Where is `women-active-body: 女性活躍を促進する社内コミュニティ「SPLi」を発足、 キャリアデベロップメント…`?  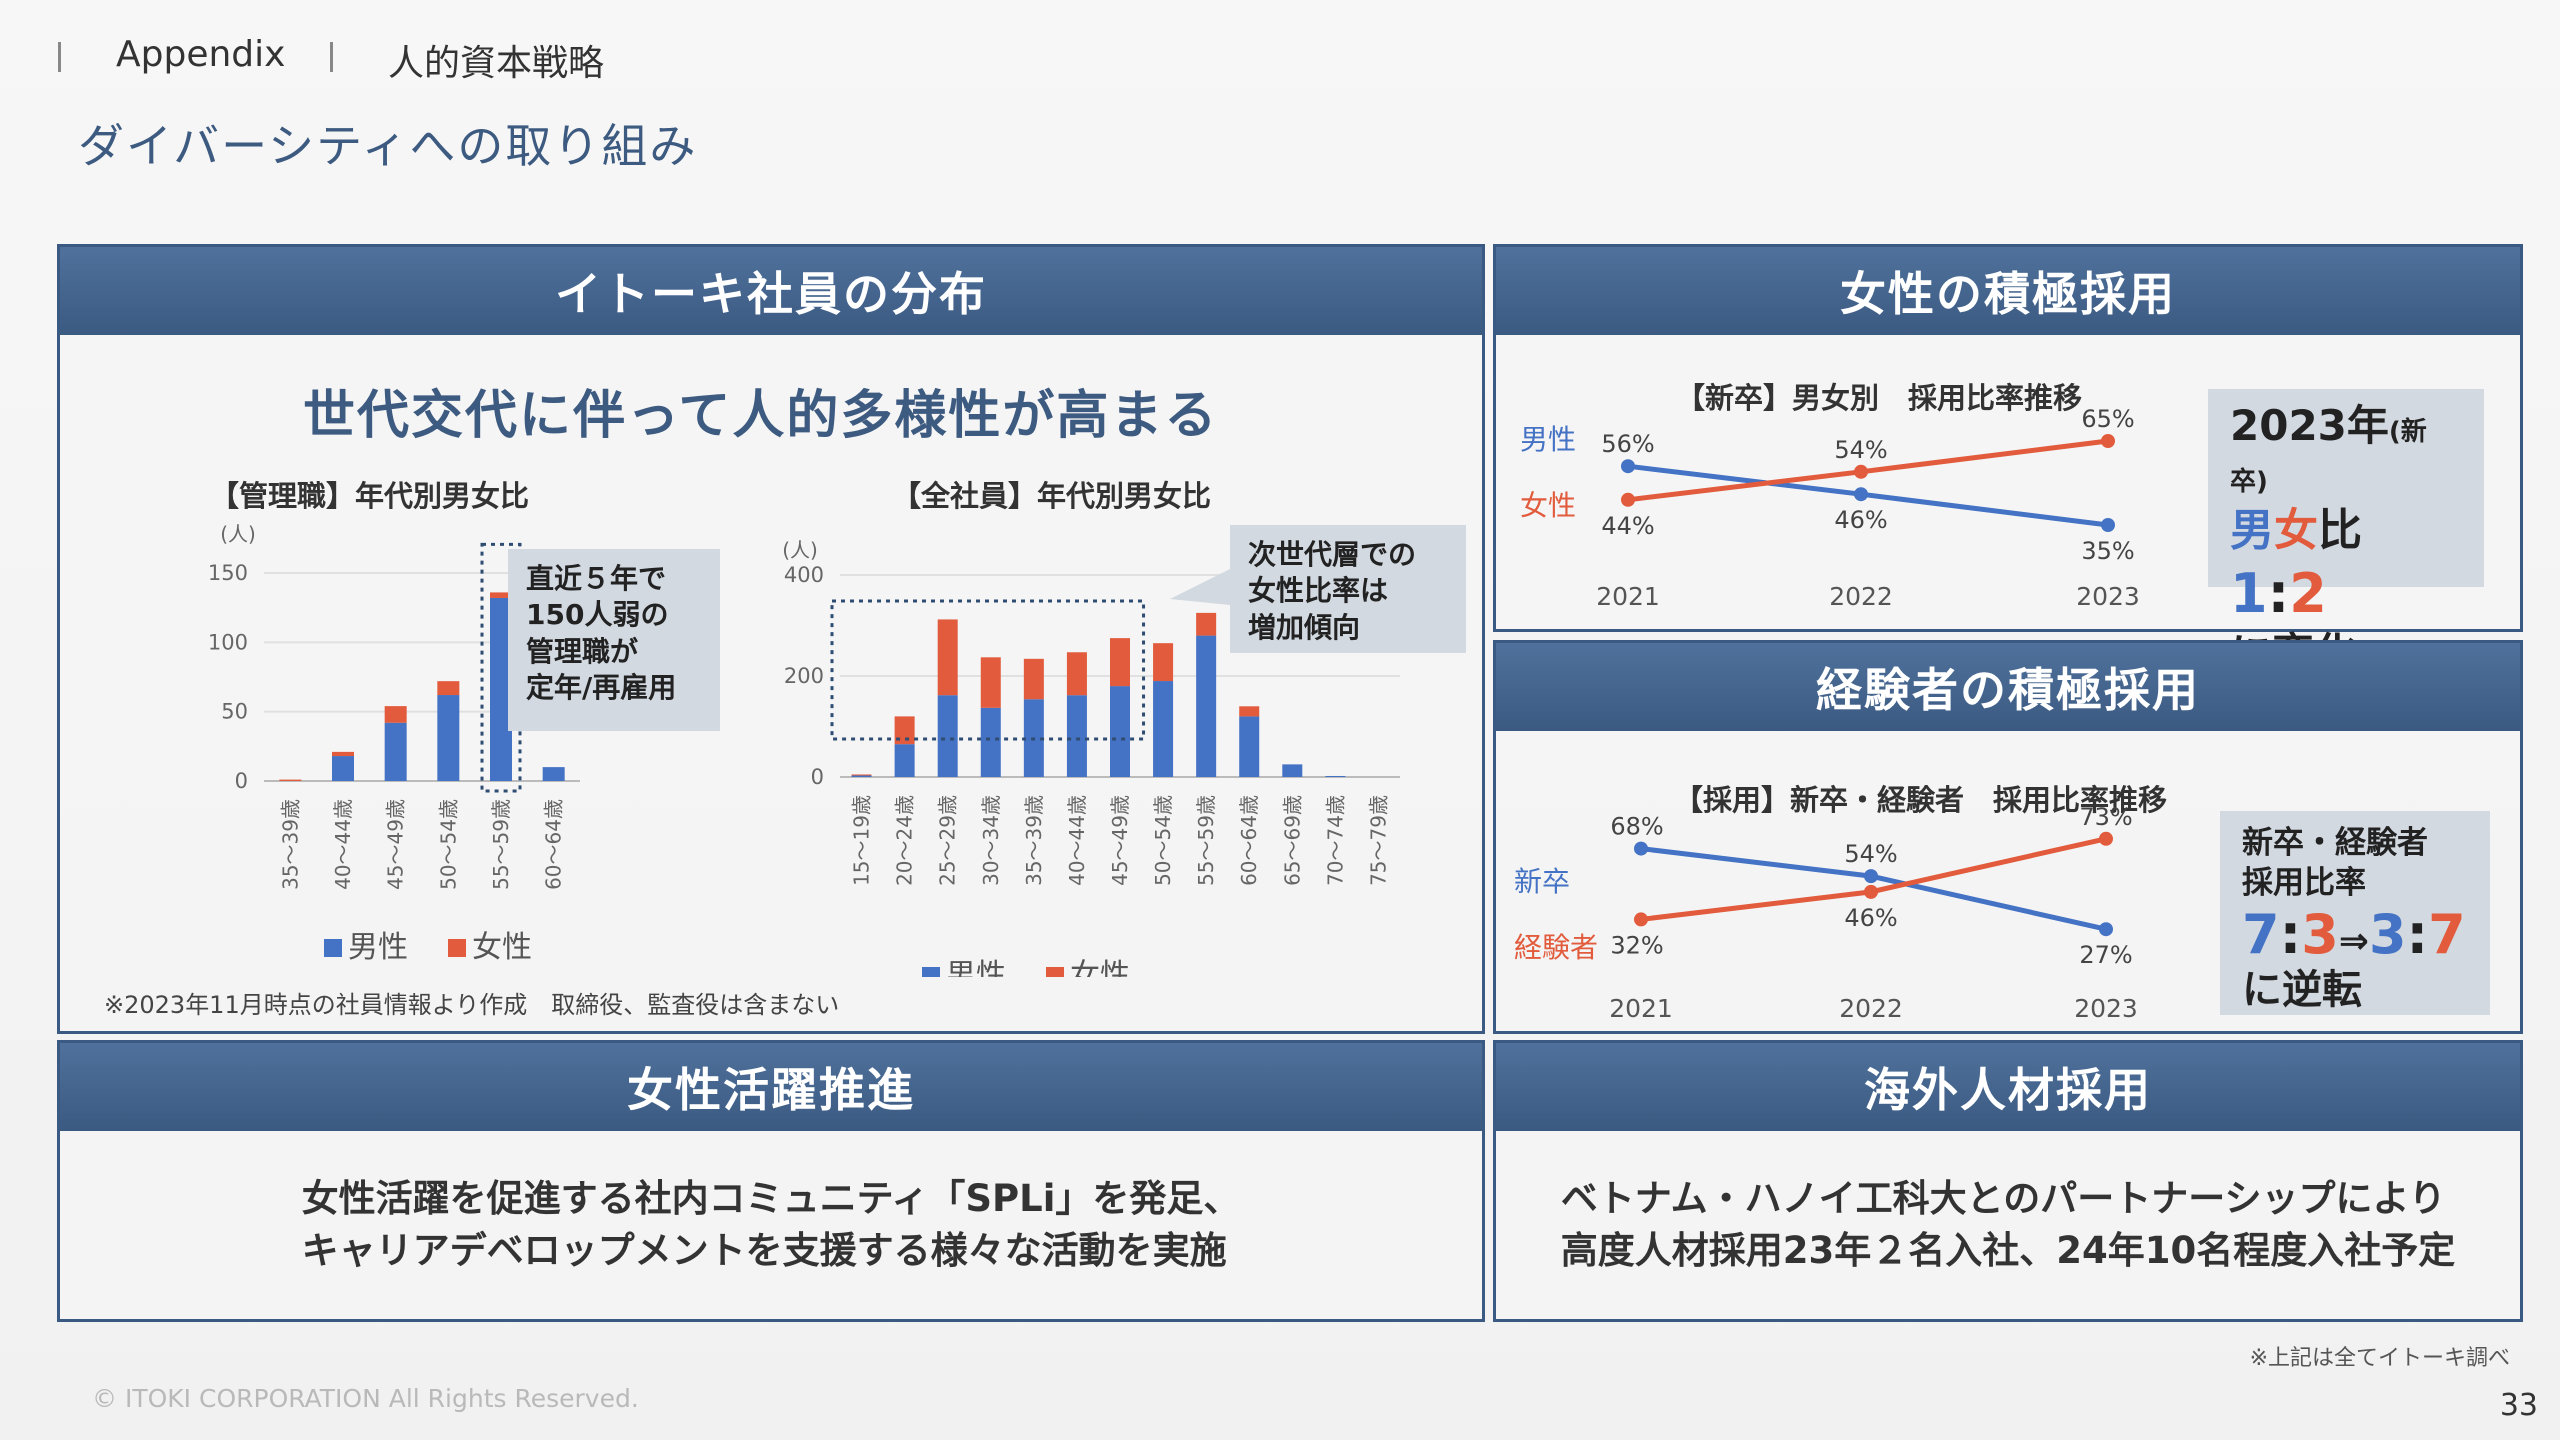 women-active-body: 女性活躍を促進する社内コミュニティ「SPLi」を発足、 キャリアデベロップメント… is located at coordinates (771, 1224).